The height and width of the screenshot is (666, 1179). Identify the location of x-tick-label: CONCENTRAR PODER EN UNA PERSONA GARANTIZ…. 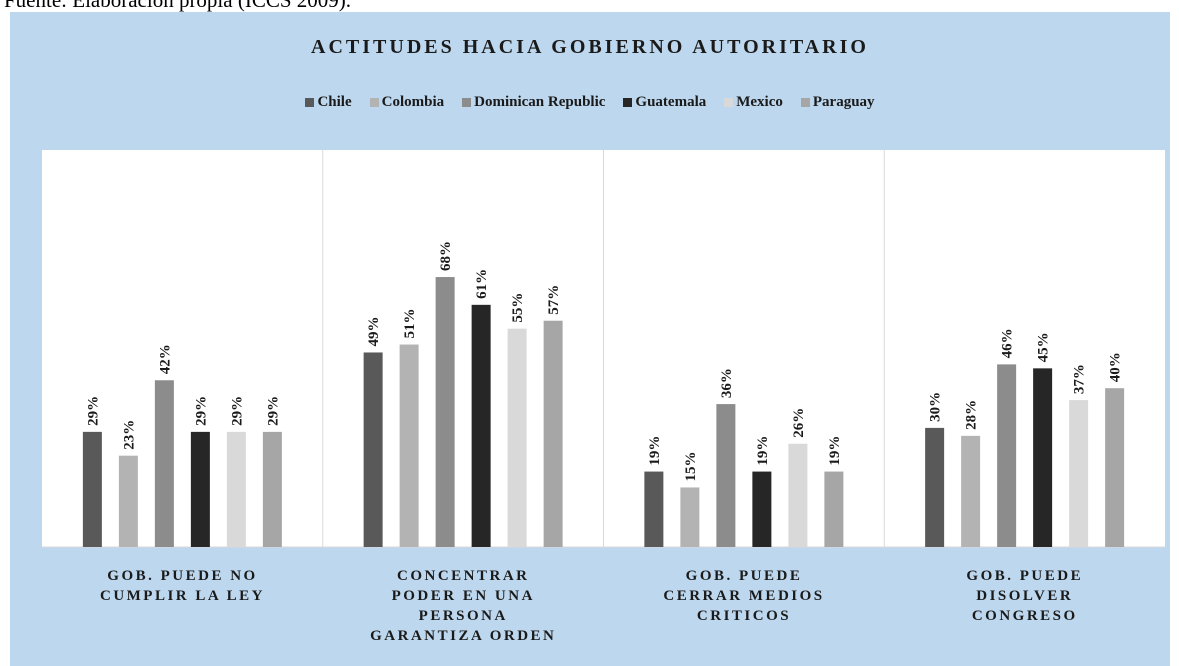
(463, 606).